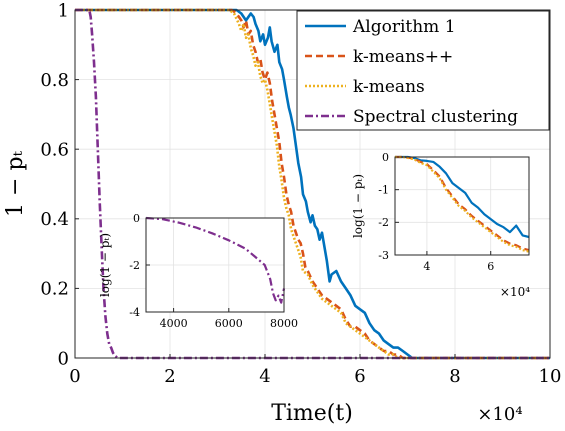  What do you see at coordinates (174, 323) in the screenshot?
I see `x-tick-label: 4000` at bounding box center [174, 323].